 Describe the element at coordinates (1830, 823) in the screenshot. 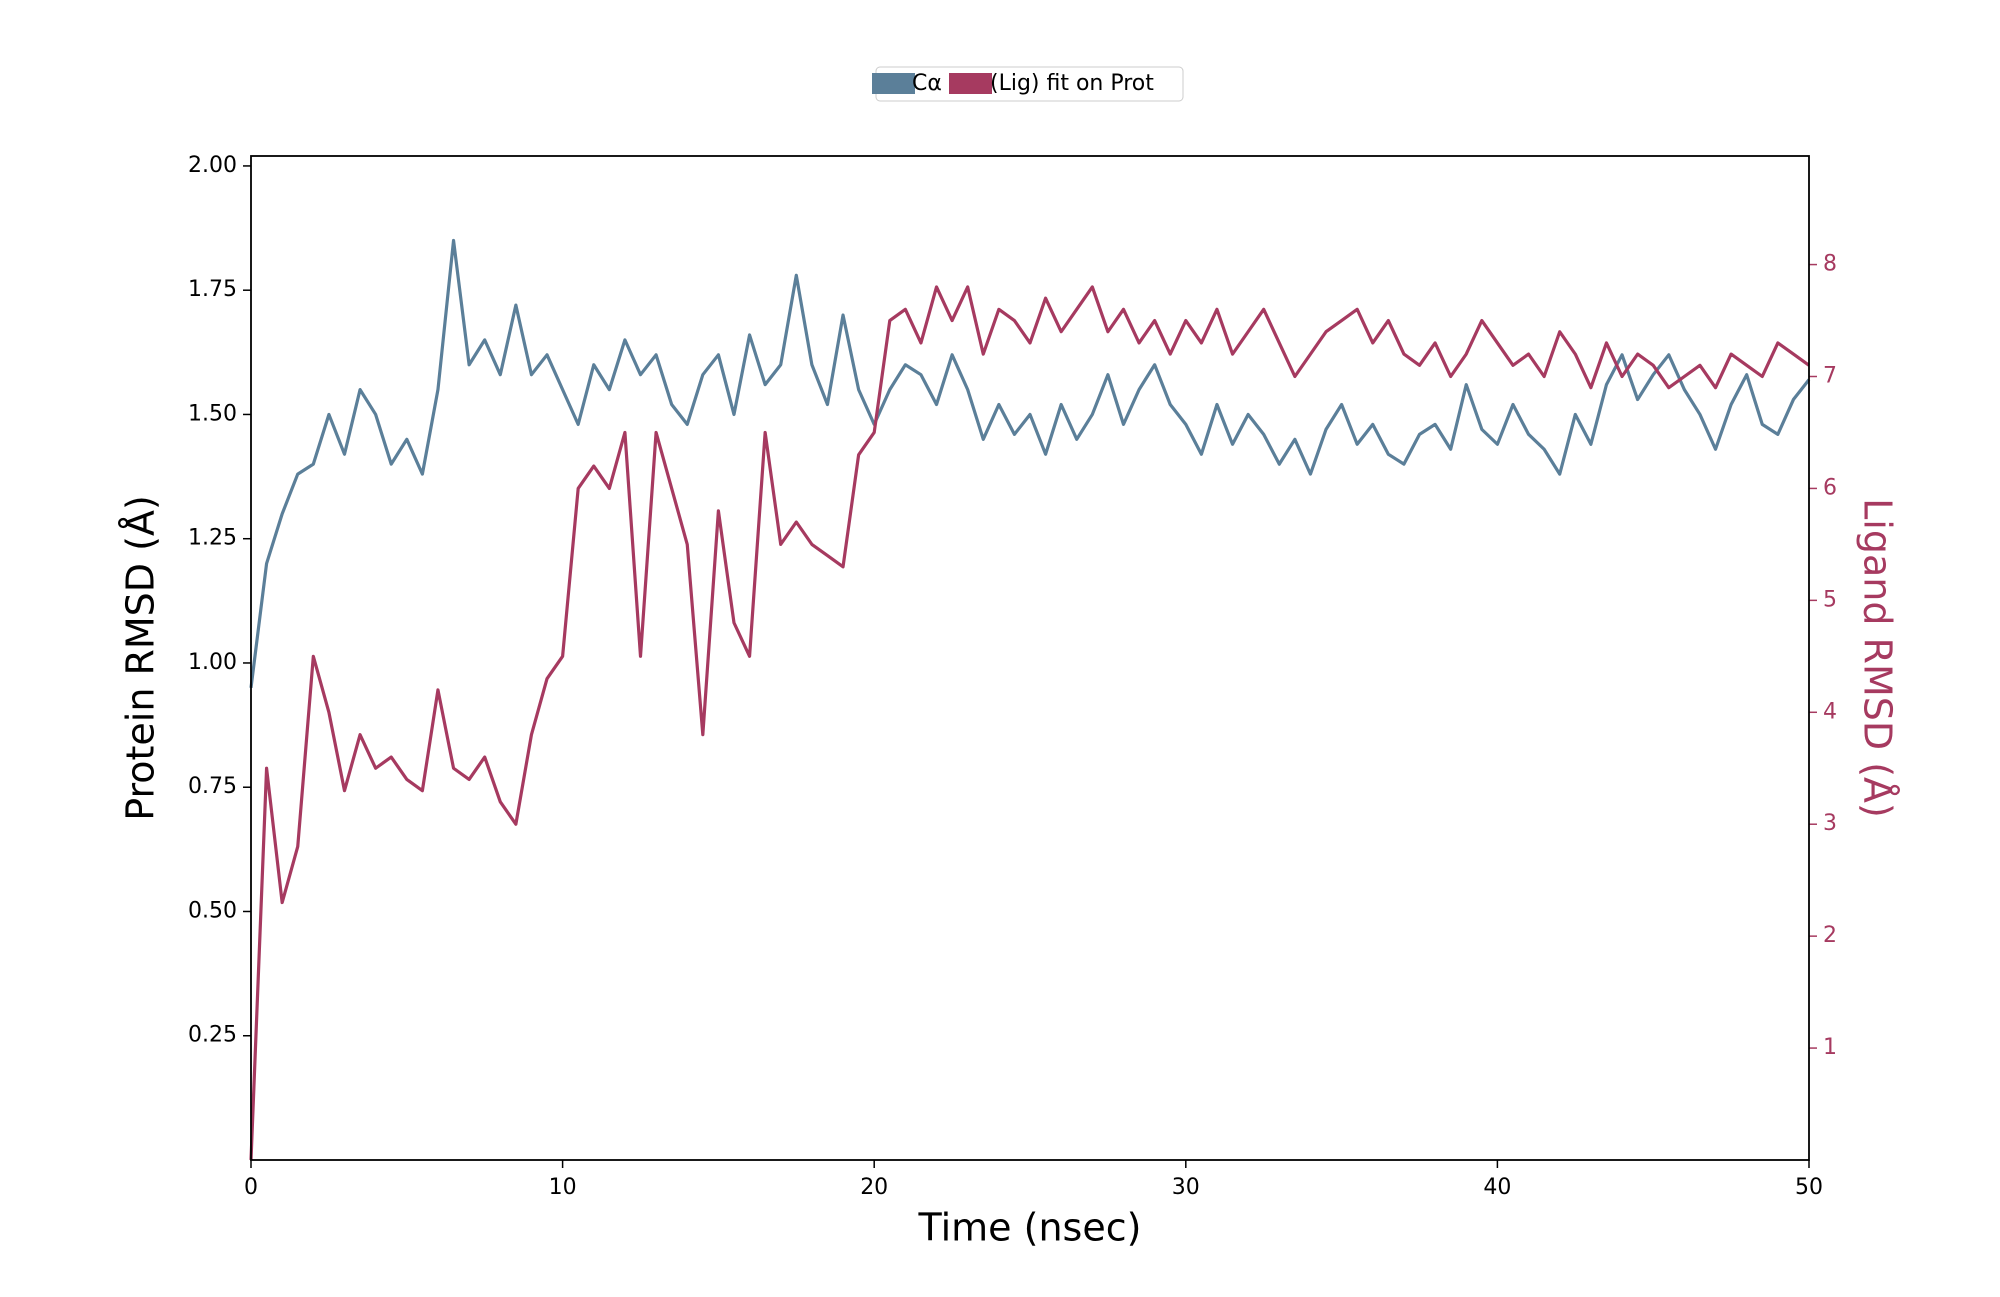

I see `y2-tick-label: 3` at that location.